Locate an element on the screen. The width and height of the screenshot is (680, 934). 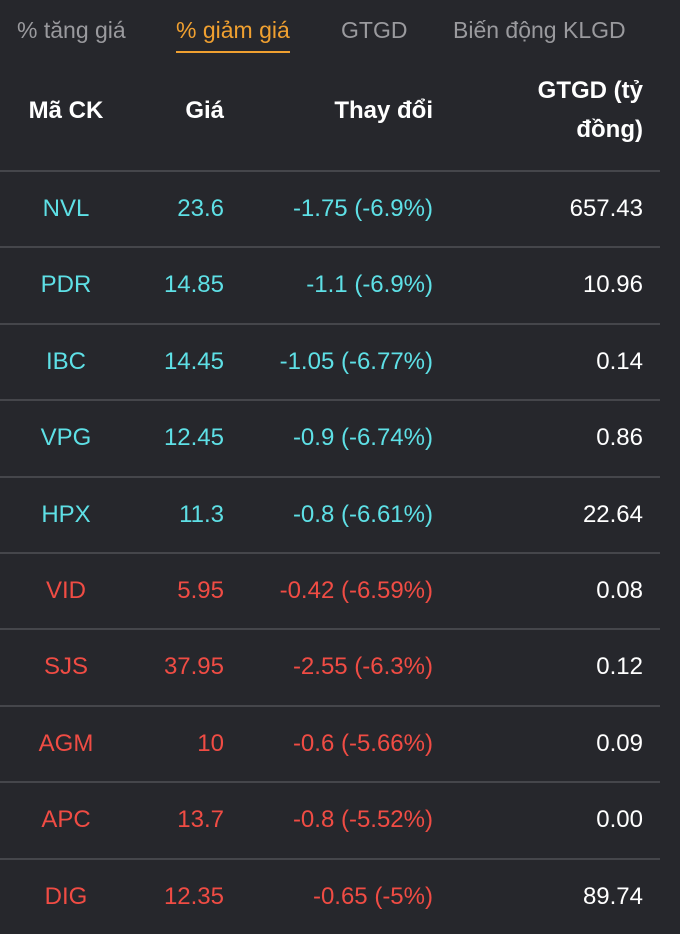
stock-change: -0.8 (-6.61%) is located at coordinates (362, 514).